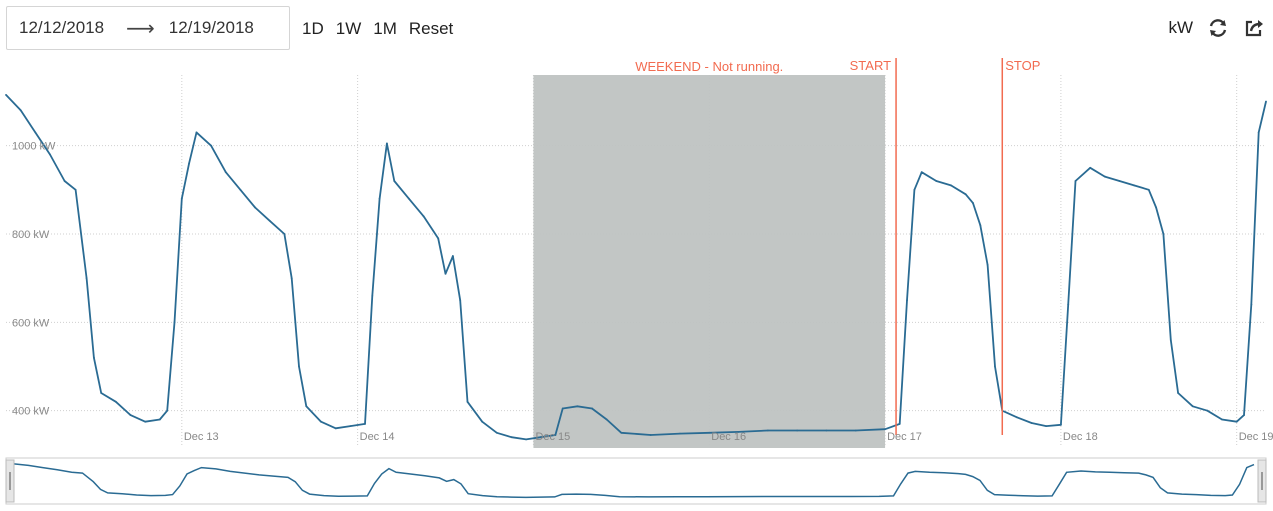  What do you see at coordinates (377, 437) in the screenshot?
I see `x-tick-label: Dec 14` at bounding box center [377, 437].